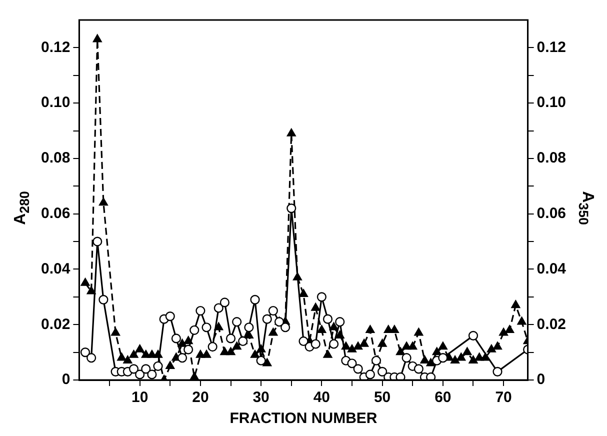 Image resolution: width=607 pixels, height=436 pixels. What do you see at coordinates (443, 397) in the screenshot?
I see `x-tick-label: 60` at bounding box center [443, 397].